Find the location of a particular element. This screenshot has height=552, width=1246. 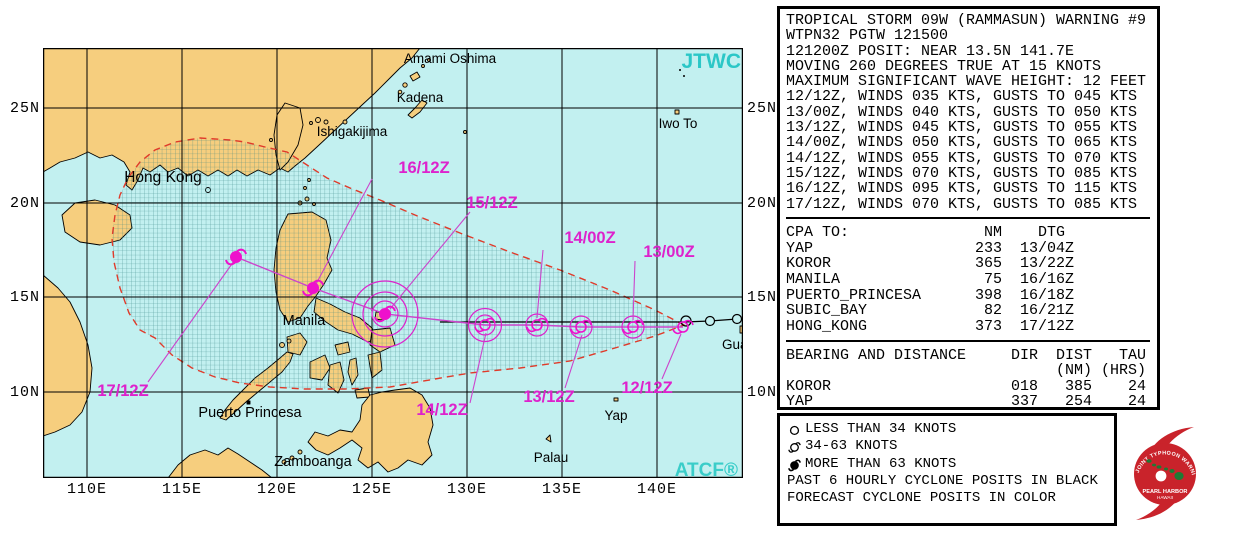

legend-note-forecast: FORECAST CYCLONE POSITS IN COLOR is located at coordinates (950, 498).